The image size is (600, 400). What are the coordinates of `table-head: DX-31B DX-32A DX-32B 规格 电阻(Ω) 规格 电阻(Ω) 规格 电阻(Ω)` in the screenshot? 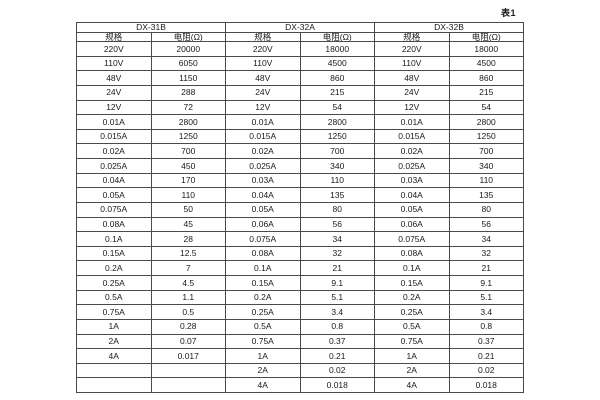 It's located at (300, 32).